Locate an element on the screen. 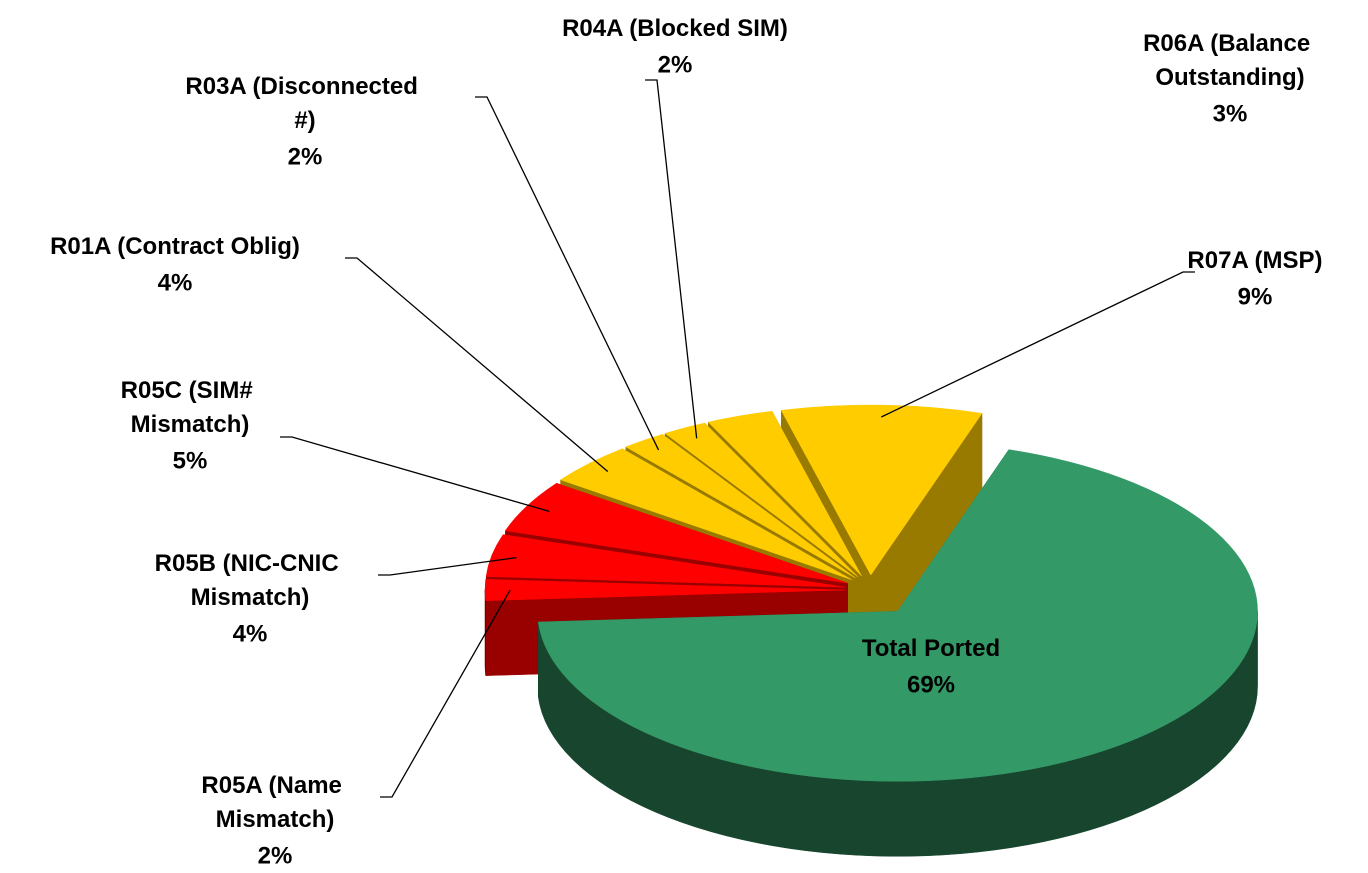  slice-label: R04A (Blocked SIM) is located at coordinates (675, 28).